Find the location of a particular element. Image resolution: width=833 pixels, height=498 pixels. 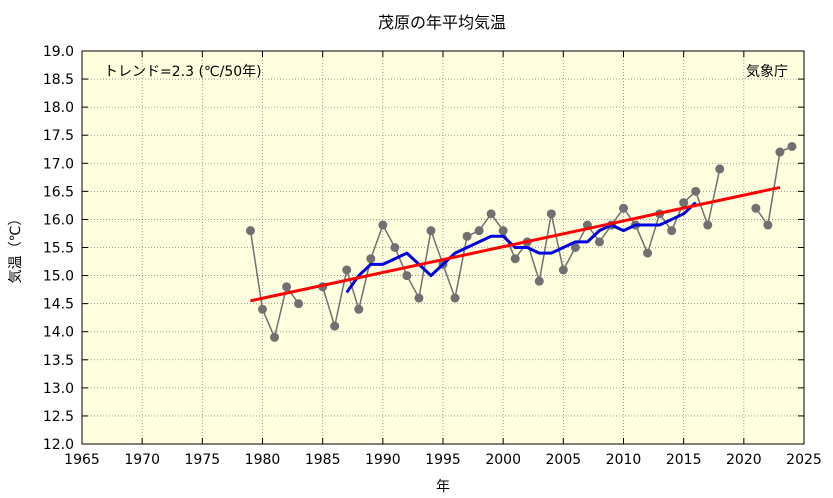

chart-title: 茂原の年平均気温 is located at coordinates (442, 22).